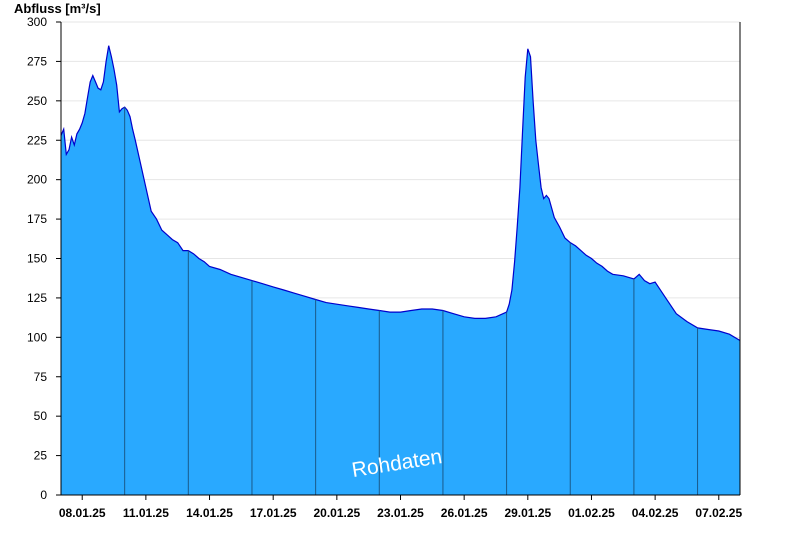 This screenshot has width=800, height=550. I want to click on y-tick-label: 50, so click(41, 416).